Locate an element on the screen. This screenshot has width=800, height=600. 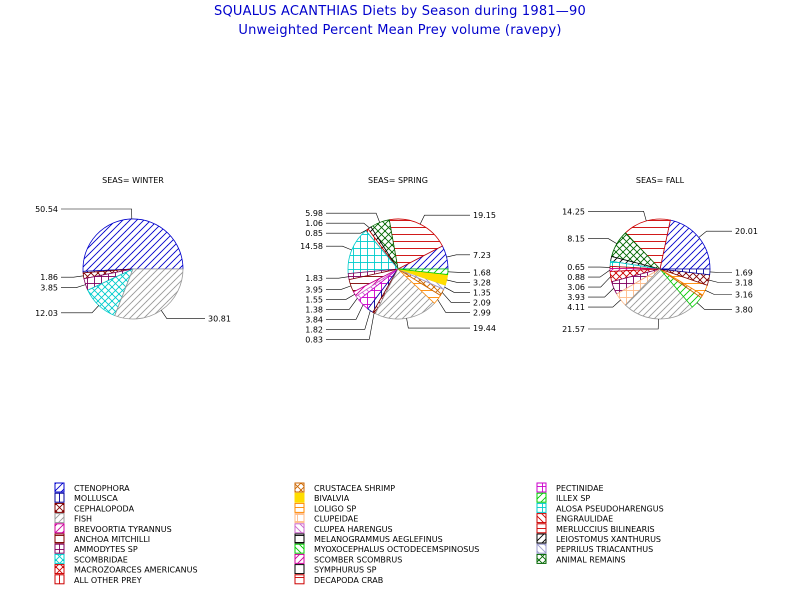
legend-item-leiostomus-xanthurus: LEIOSTOMUS XANTHURUS is located at coordinates (598, 538).